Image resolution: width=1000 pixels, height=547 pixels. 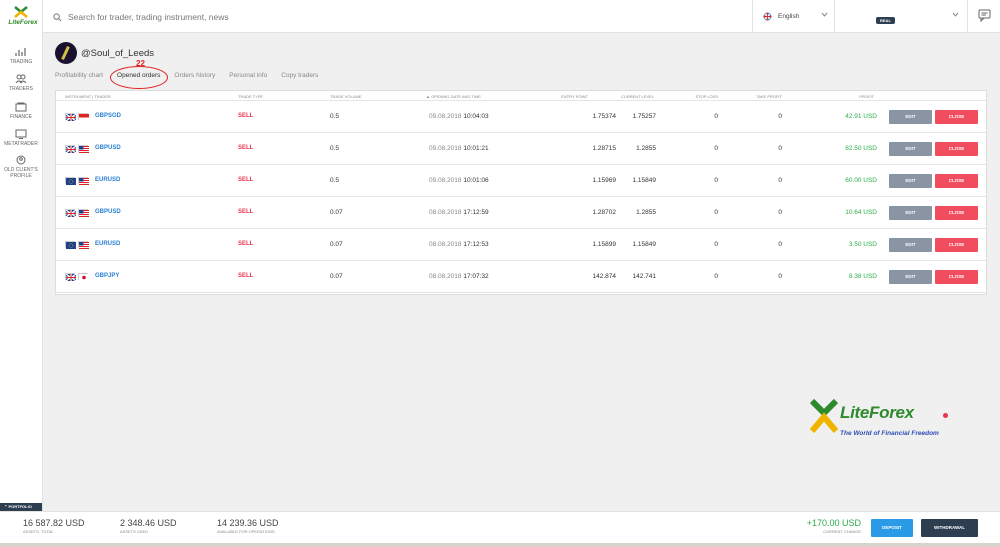 I want to click on header-profit: PROFIT, so click(x=866, y=96).